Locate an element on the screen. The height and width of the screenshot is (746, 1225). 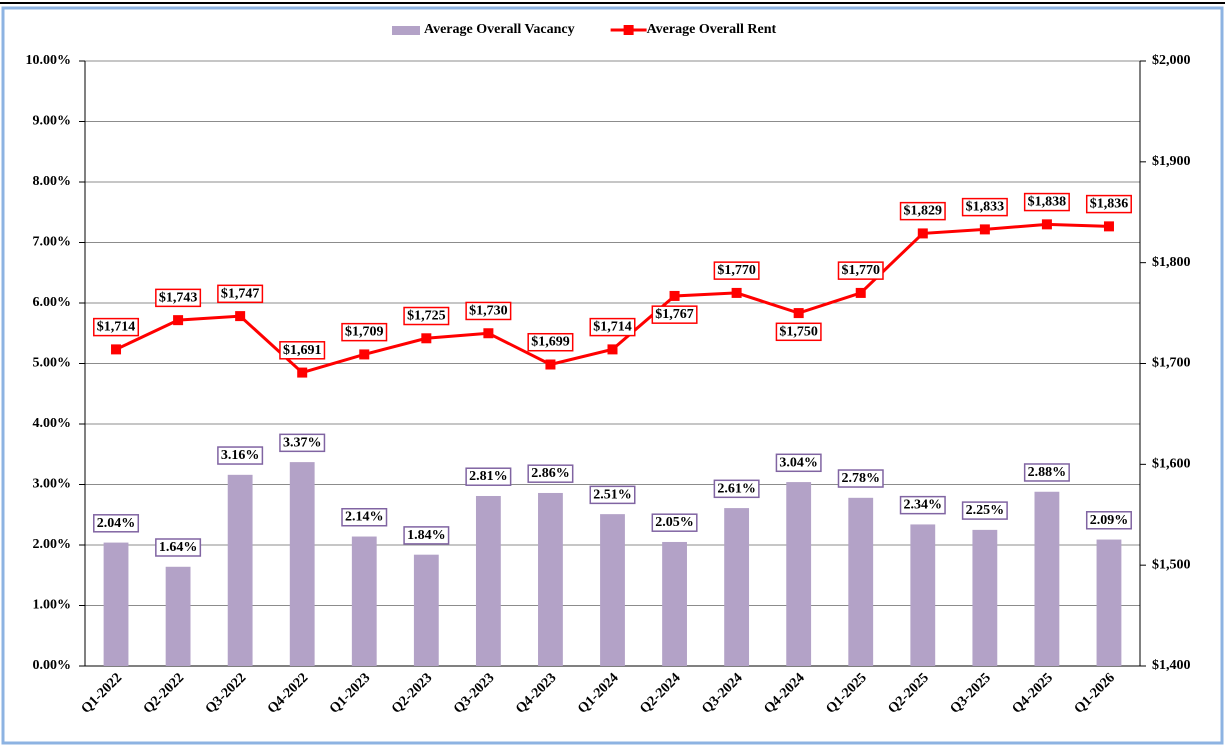
data-label-group: 2.61% is located at coordinates (736, 489).